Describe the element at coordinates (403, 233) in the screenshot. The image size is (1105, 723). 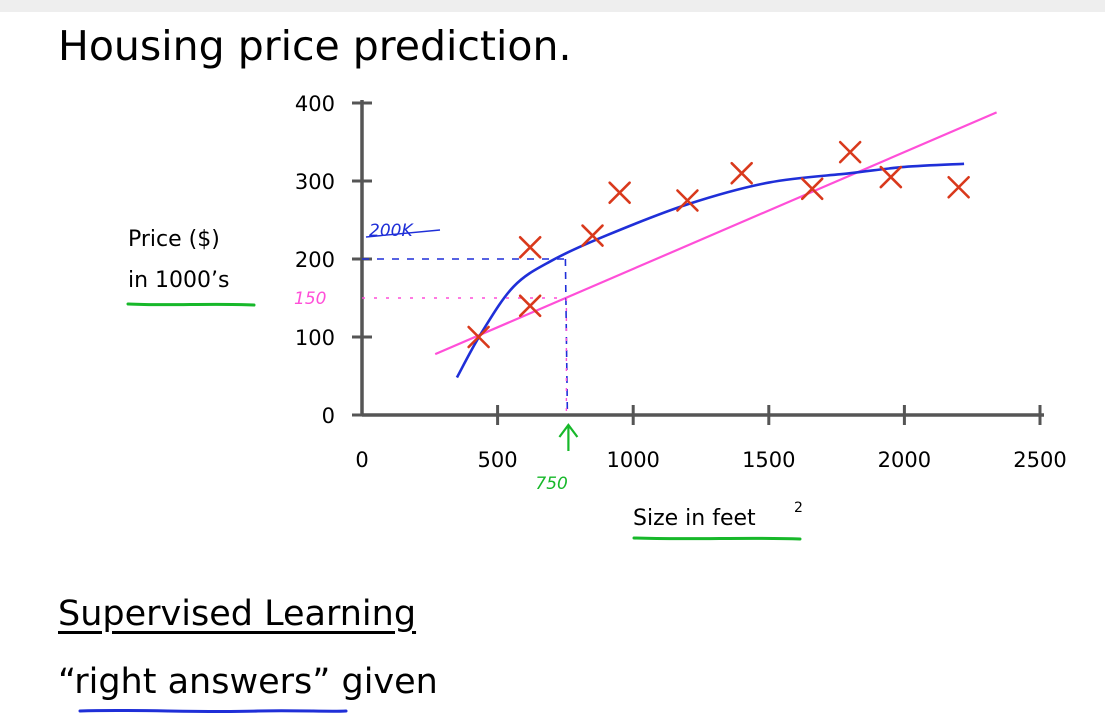
I see `annotation-200k-stroke` at that location.